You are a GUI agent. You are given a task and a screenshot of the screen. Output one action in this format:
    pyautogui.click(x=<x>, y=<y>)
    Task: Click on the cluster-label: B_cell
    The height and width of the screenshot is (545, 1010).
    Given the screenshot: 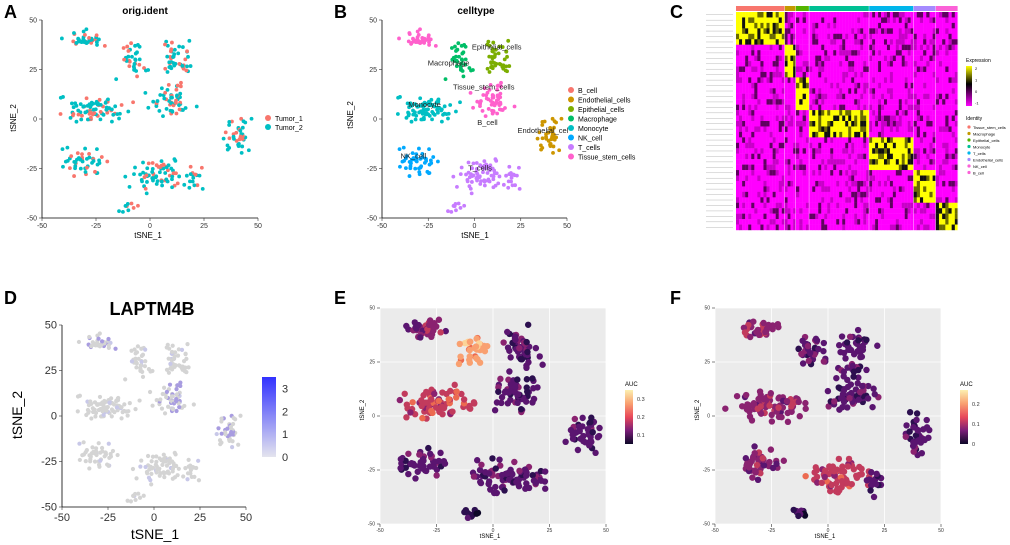 What is the action you would take?
    pyautogui.click(x=487, y=122)
    